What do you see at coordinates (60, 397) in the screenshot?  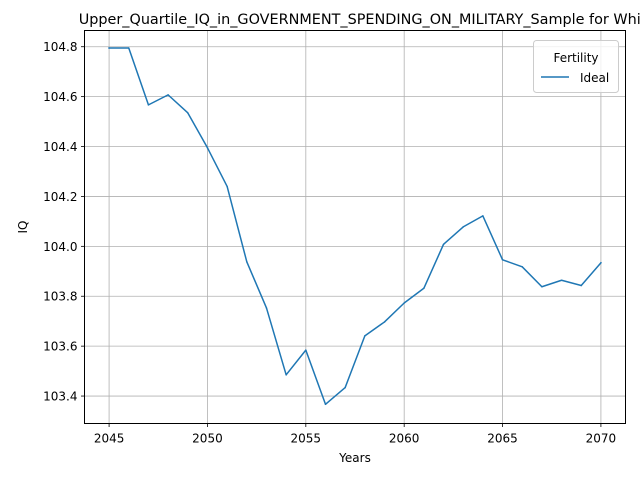 I see `y-tick-label: 103.4` at bounding box center [60, 397].